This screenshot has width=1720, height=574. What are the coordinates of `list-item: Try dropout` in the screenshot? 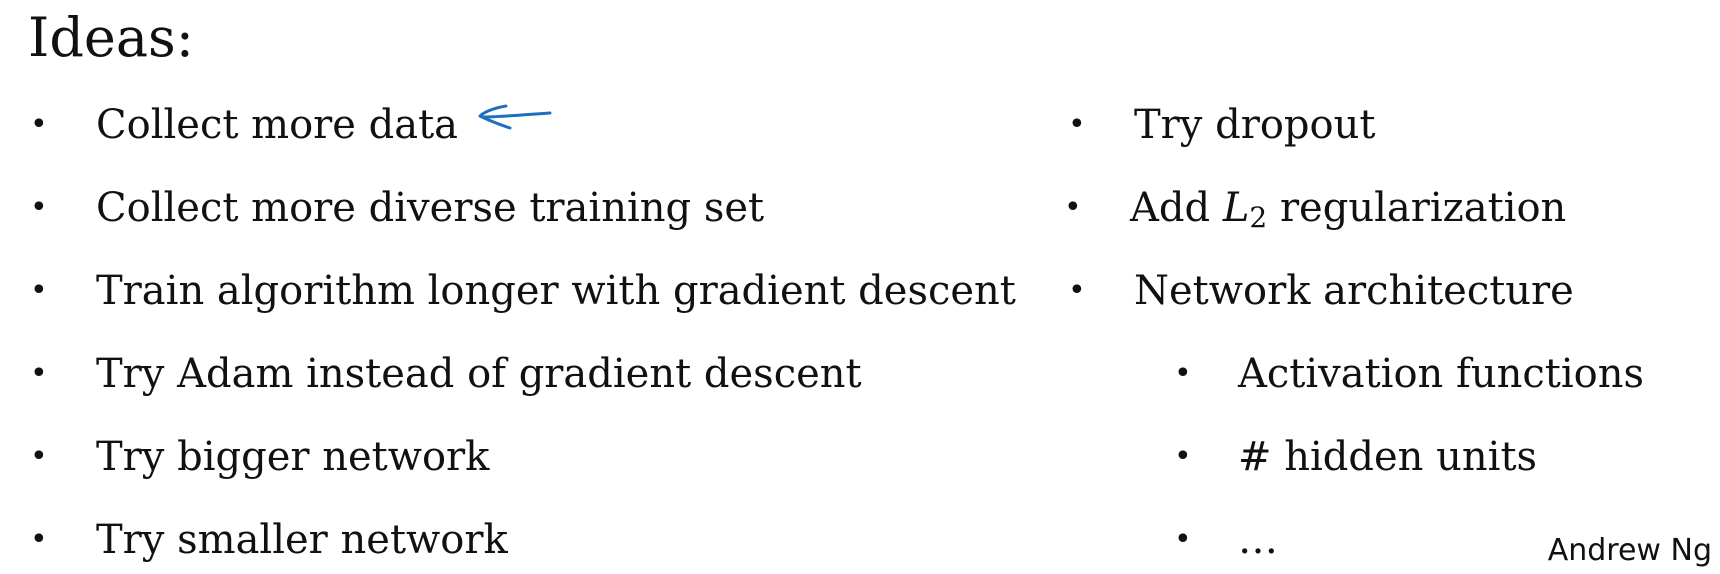 It's located at (1255, 125).